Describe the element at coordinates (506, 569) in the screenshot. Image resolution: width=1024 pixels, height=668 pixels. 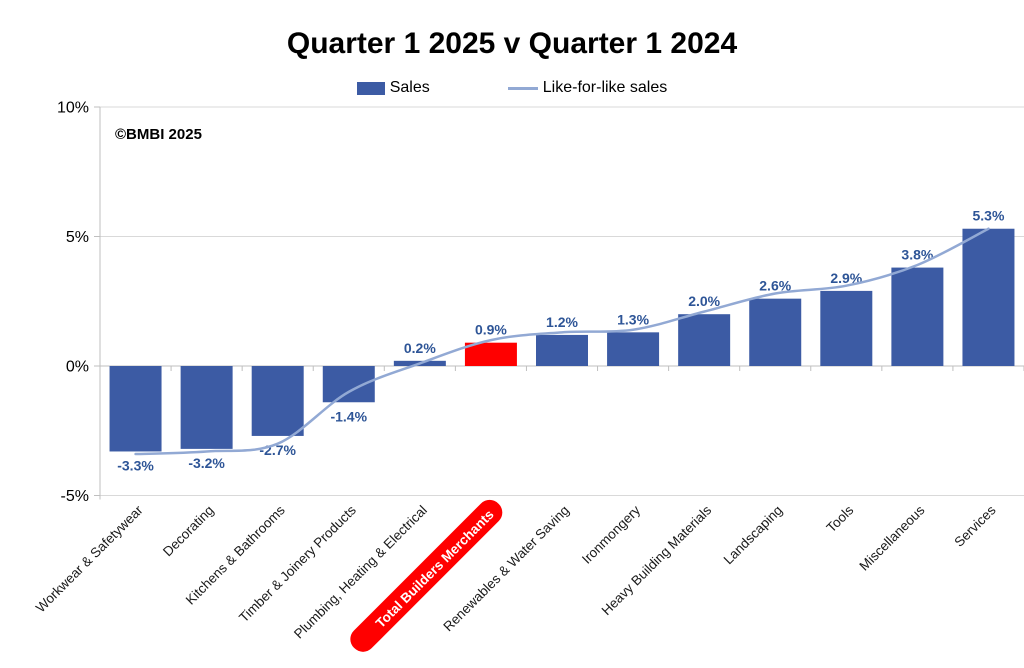
I see `category-label-6: Renewables & Water Saving` at that location.